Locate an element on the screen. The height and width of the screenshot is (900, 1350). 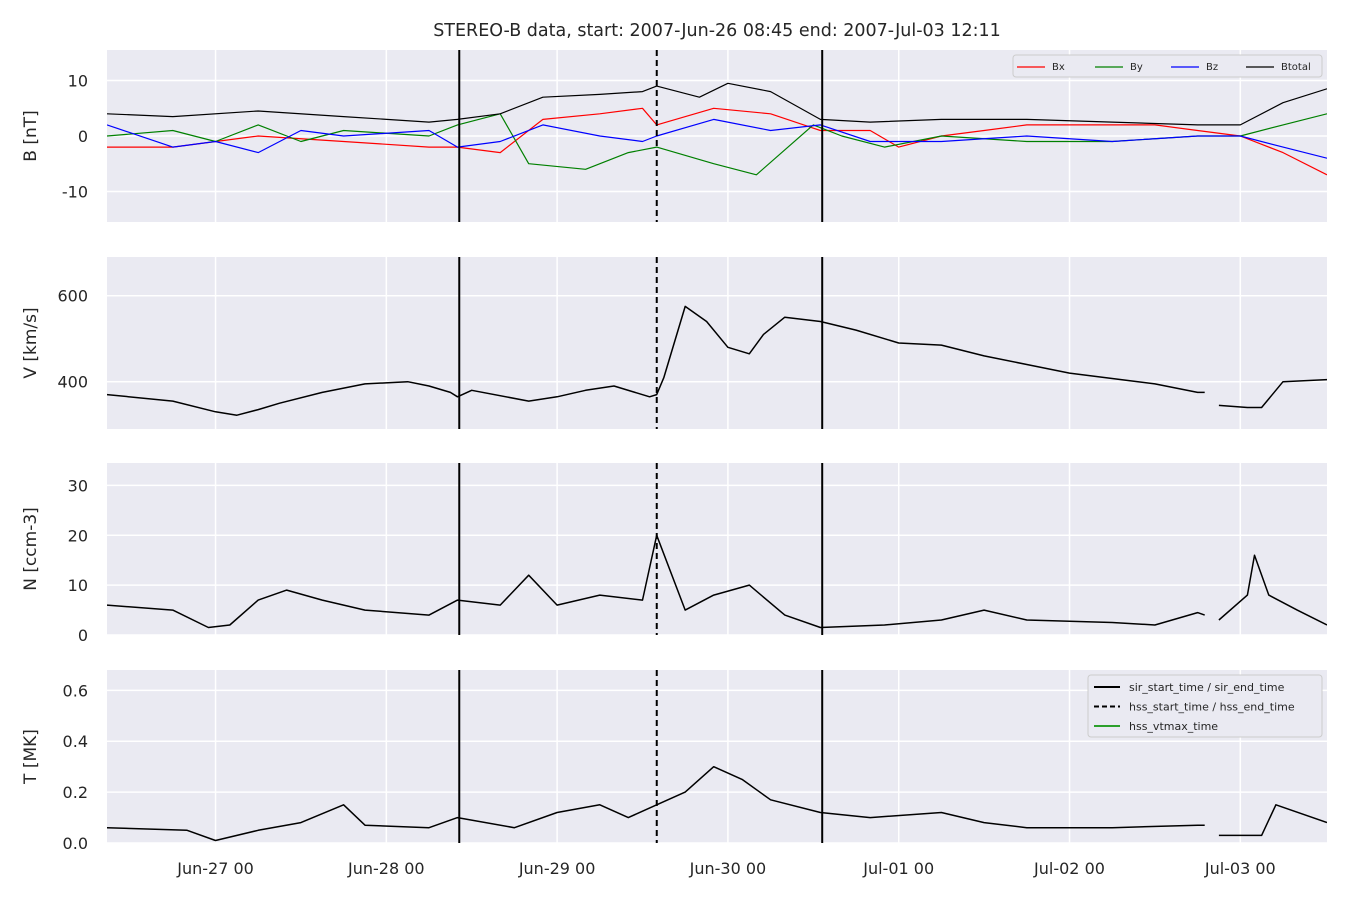
series-line-btotal is located at coordinates (717, 104).